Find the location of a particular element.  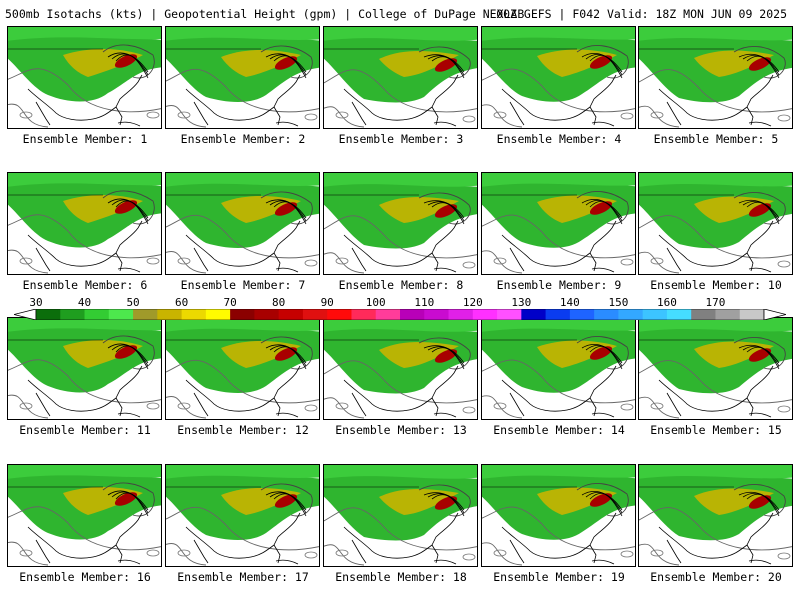

member-number: 12 is located at coordinates (301, 430).